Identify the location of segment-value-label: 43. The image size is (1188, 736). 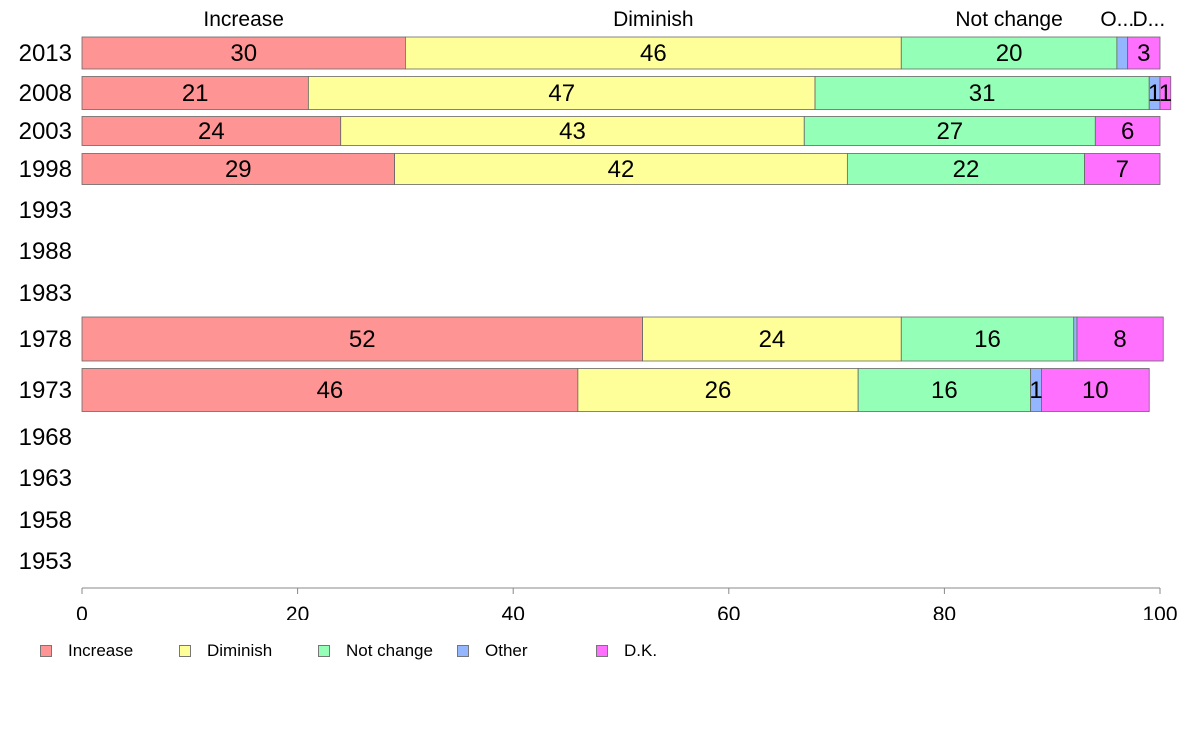
(572, 131).